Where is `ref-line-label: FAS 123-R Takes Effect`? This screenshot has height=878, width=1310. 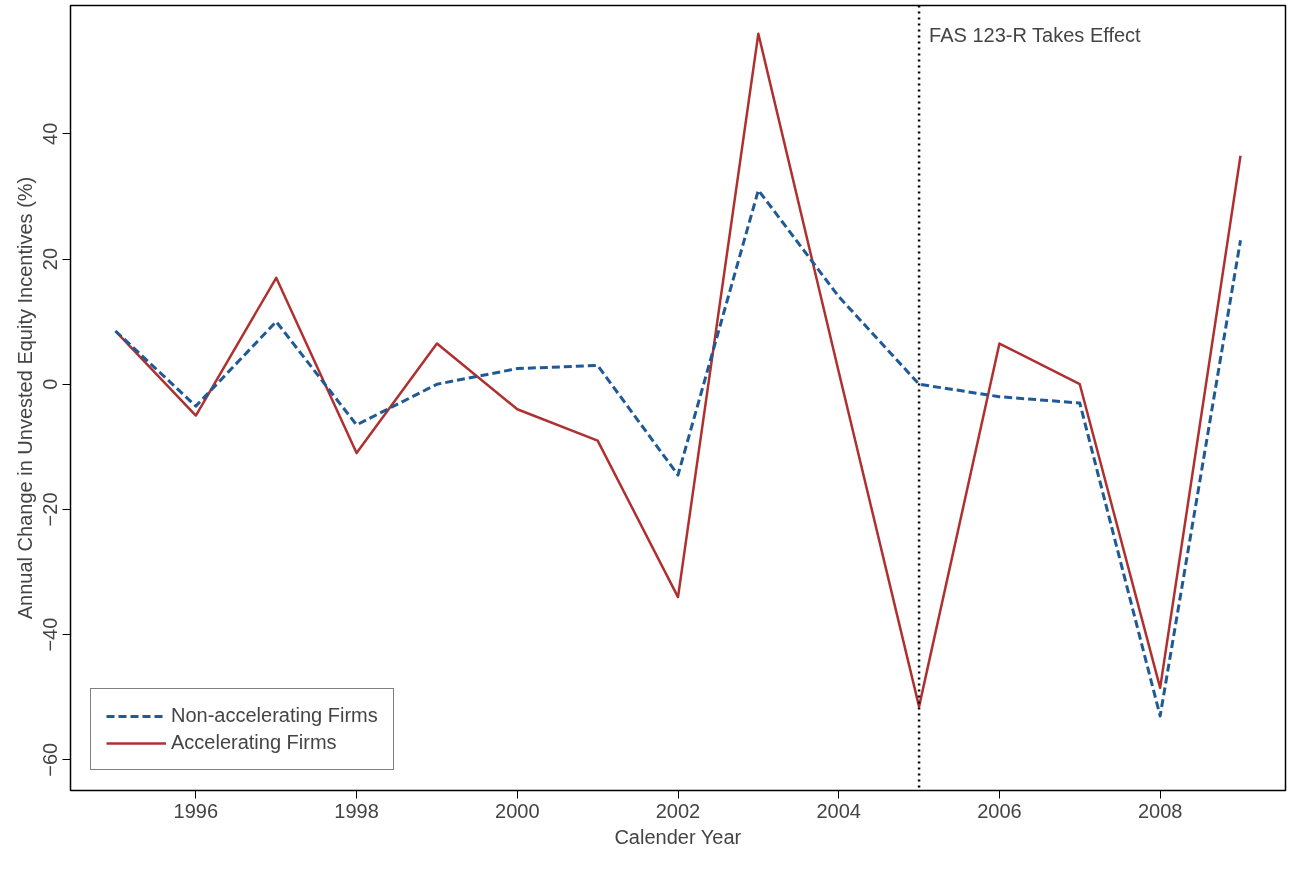
ref-line-label: FAS 123-R Takes Effect is located at coordinates (1035, 34).